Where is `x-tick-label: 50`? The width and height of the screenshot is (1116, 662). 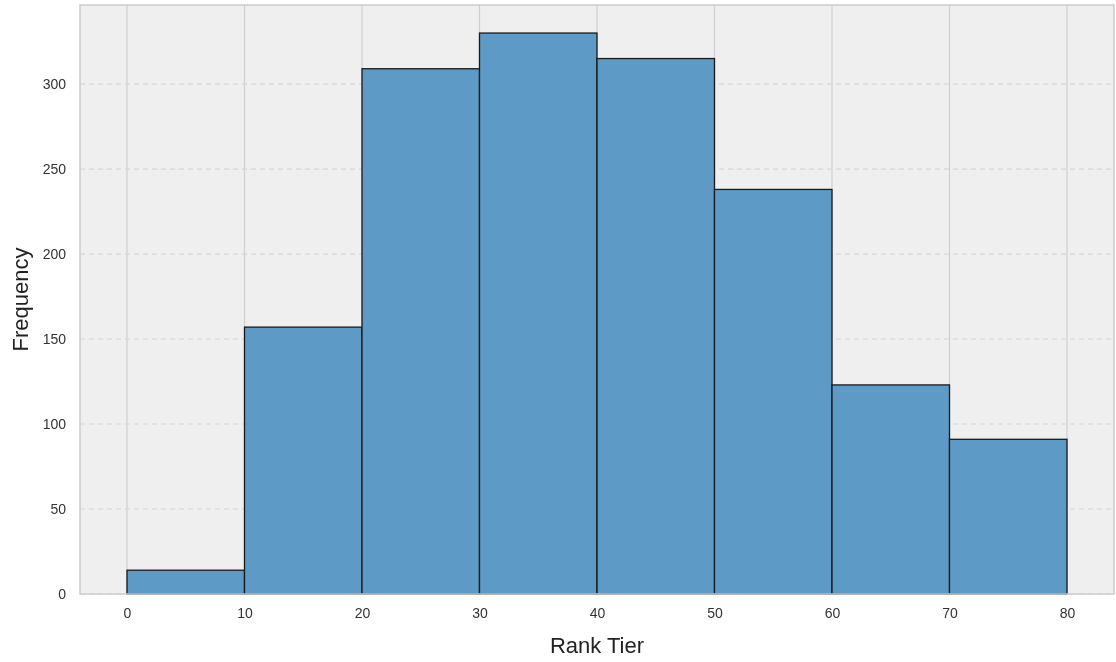
x-tick-label: 50 is located at coordinates (715, 612).